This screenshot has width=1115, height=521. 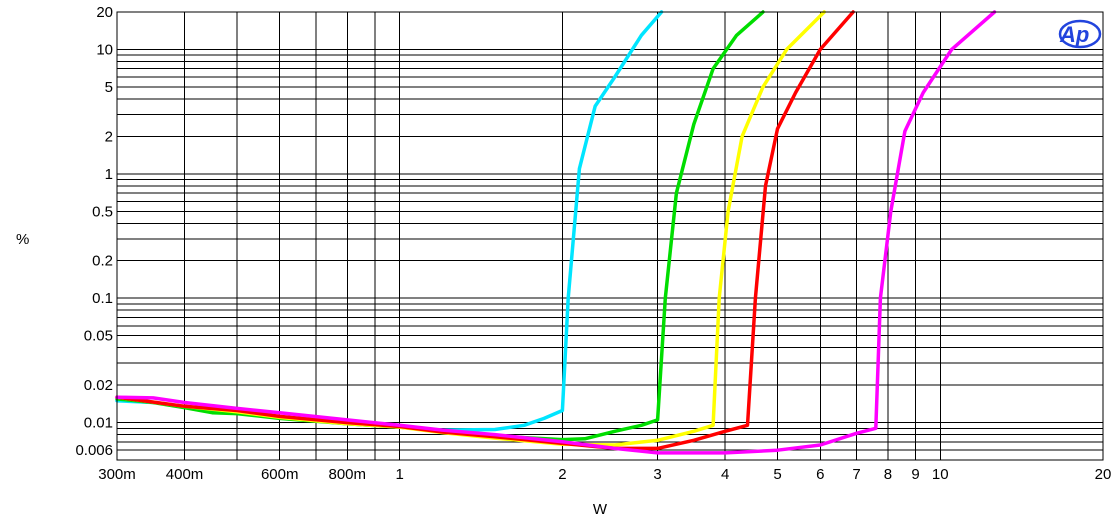 I want to click on ap-logo: Ap, so click(x=1080, y=34).